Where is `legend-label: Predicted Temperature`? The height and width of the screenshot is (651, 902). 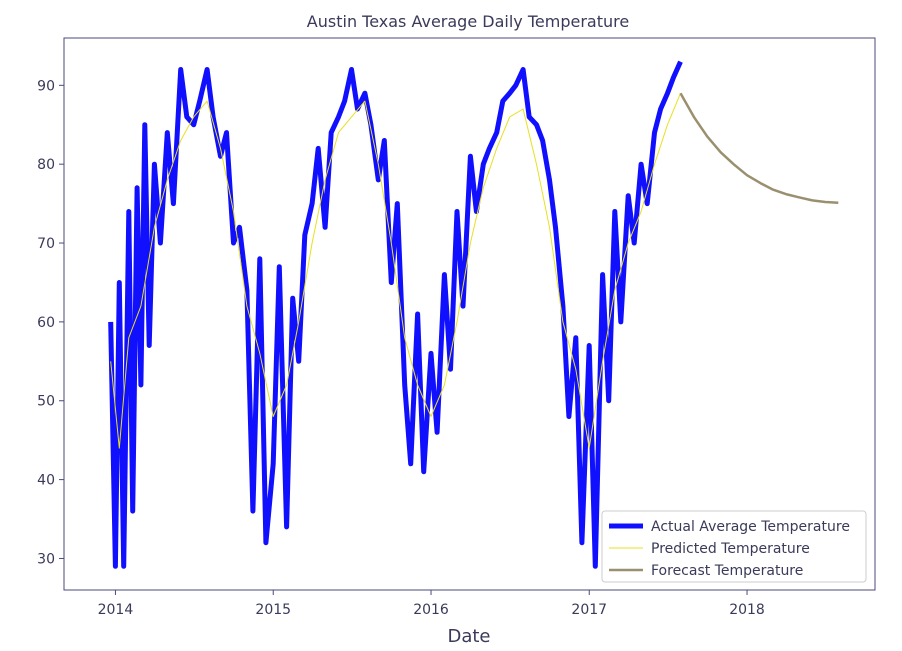 legend-label: Predicted Temperature is located at coordinates (730, 549).